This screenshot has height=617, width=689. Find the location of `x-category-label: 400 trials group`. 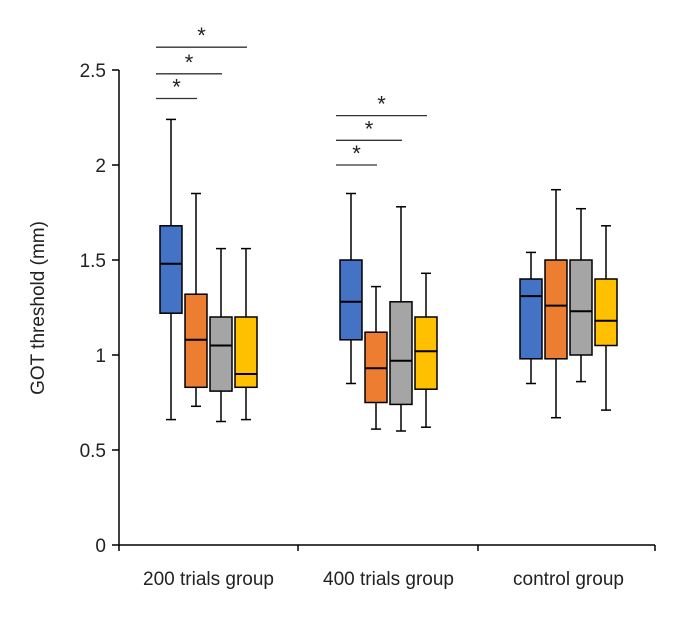

x-category-label: 400 trials group is located at coordinates (388, 579).